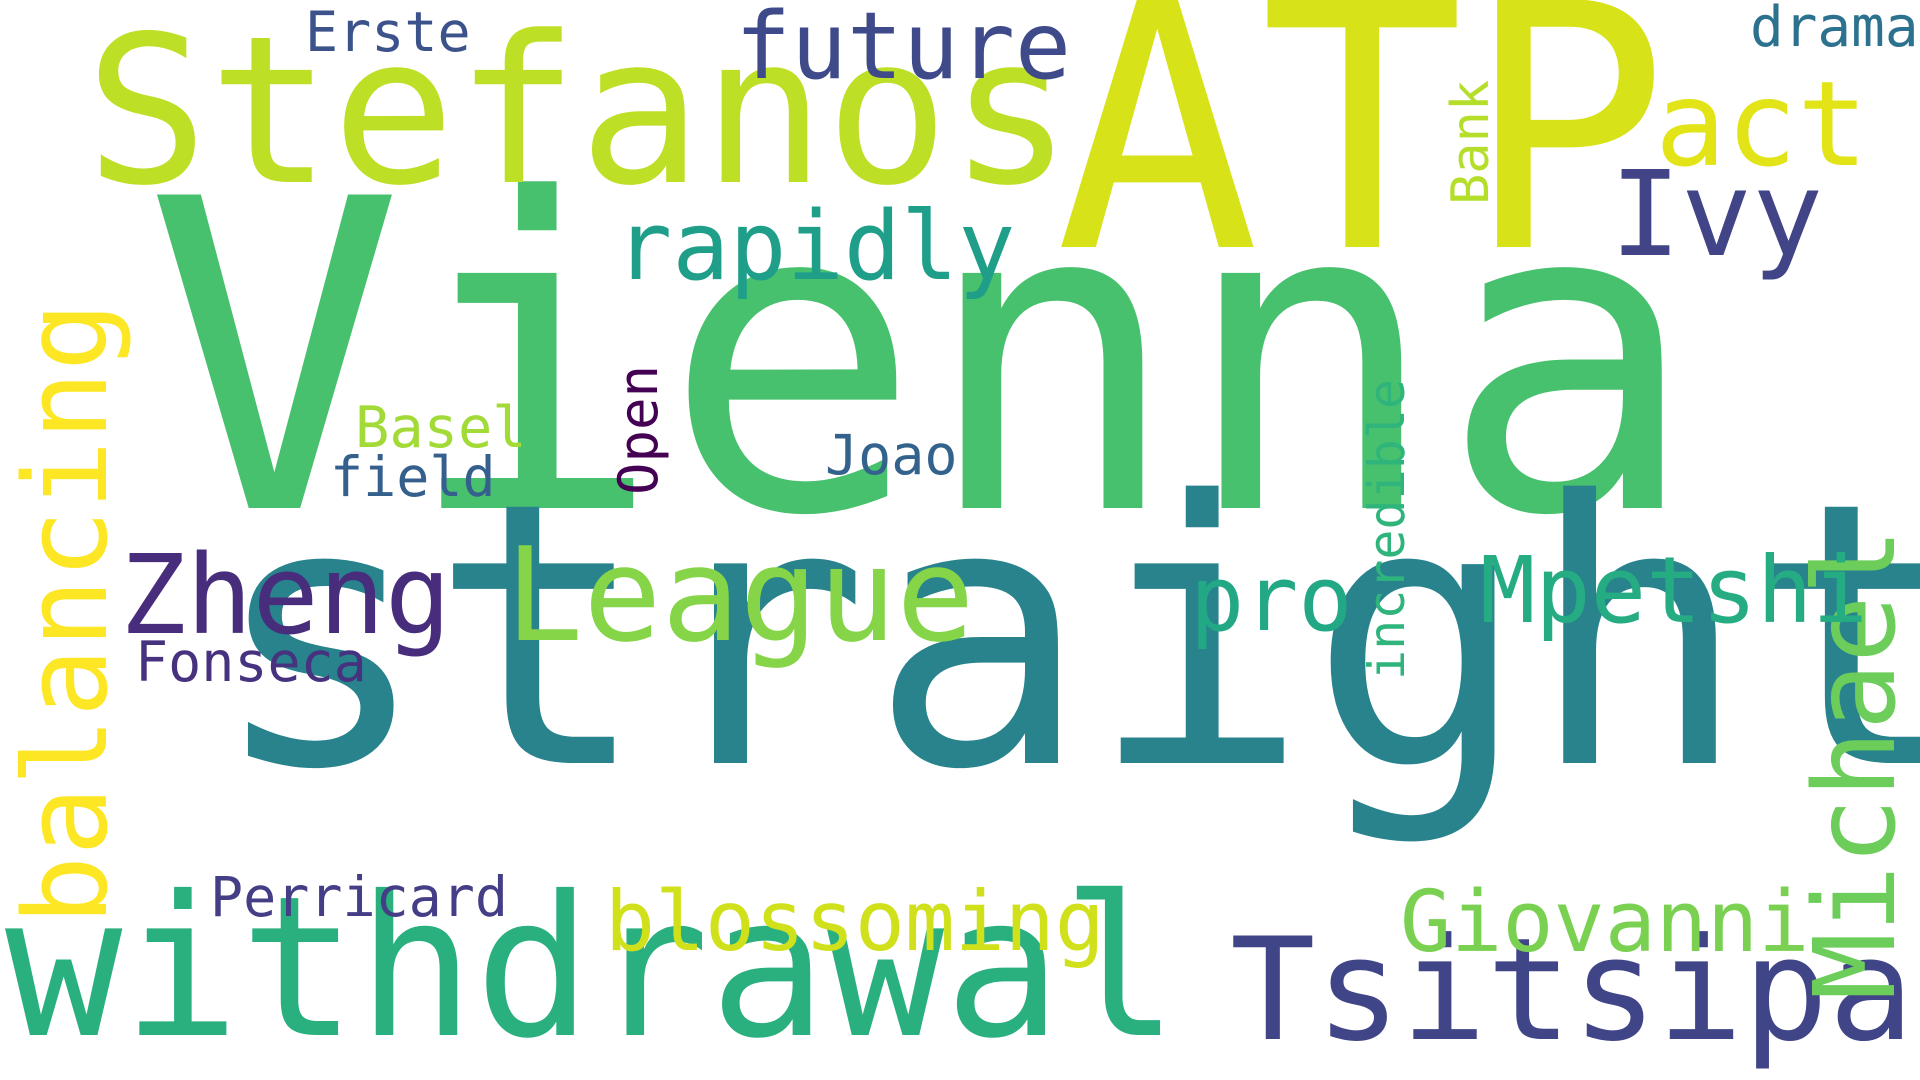 This screenshot has width=1920, height=1080. Describe the element at coordinates (903, 50) in the screenshot. I see `word-future: future` at that location.